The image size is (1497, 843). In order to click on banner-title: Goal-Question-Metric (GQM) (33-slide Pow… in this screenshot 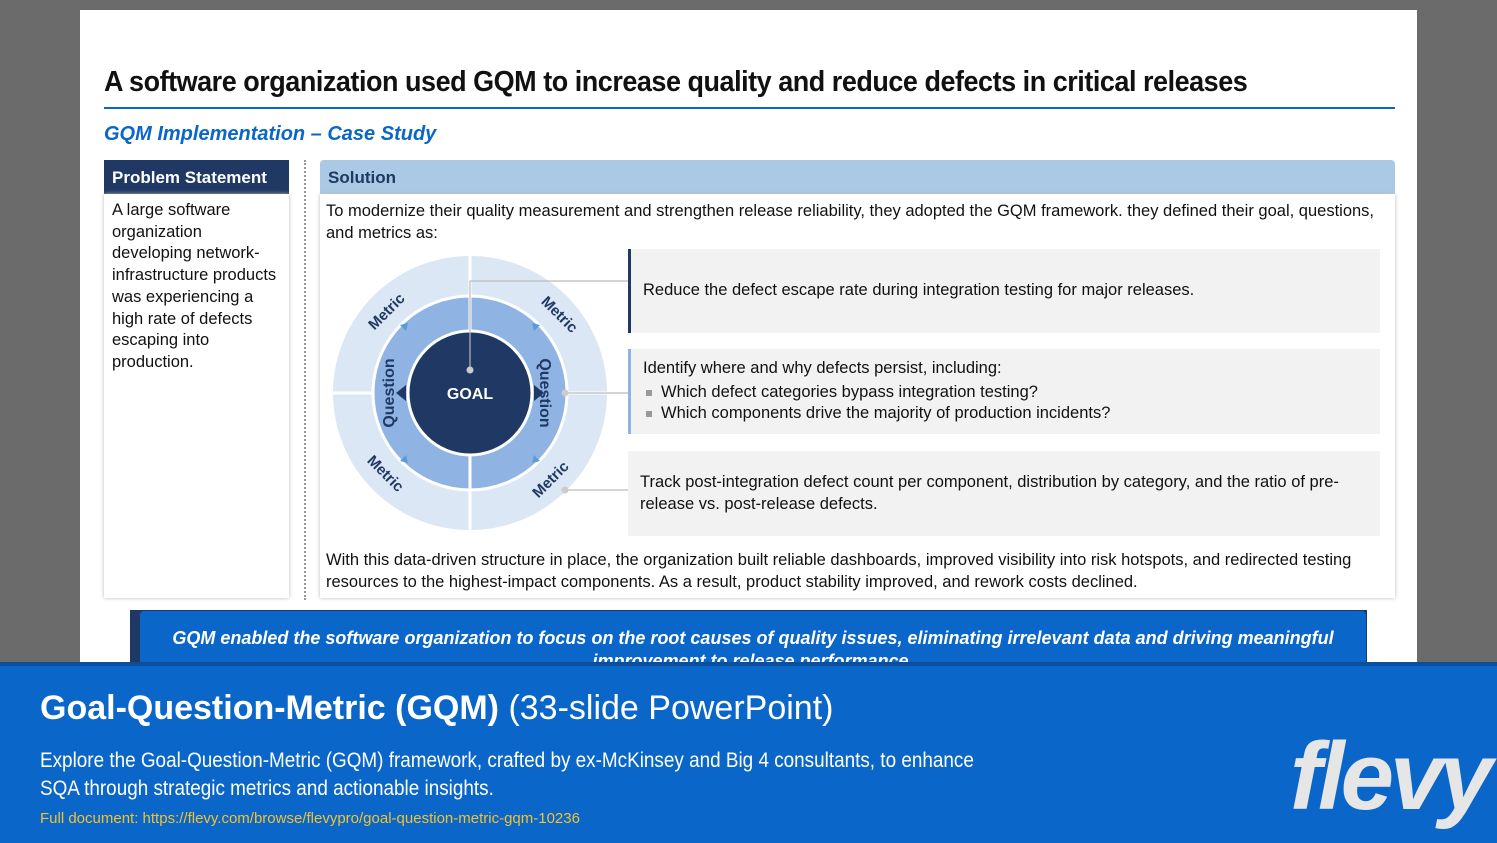, I will do `click(436, 708)`.